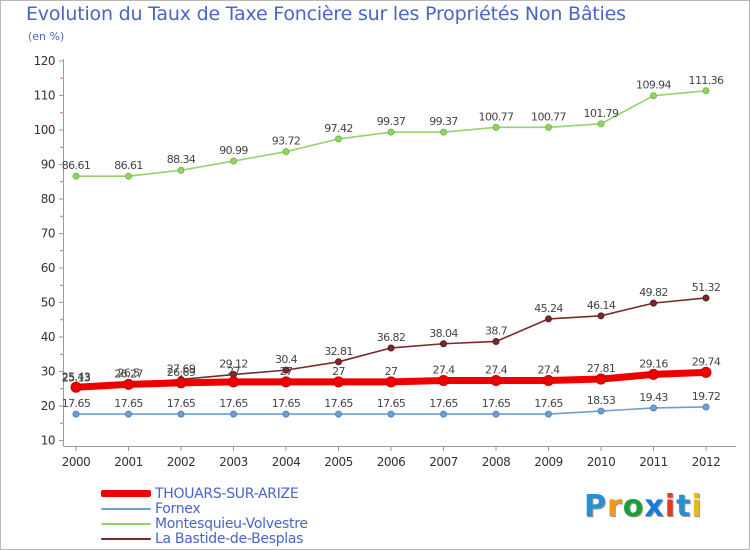 This screenshot has height=550, width=750. What do you see at coordinates (204, 494) in the screenshot?
I see `legend-item-thouars: THOUARS-SUR-ARIZE` at bounding box center [204, 494].